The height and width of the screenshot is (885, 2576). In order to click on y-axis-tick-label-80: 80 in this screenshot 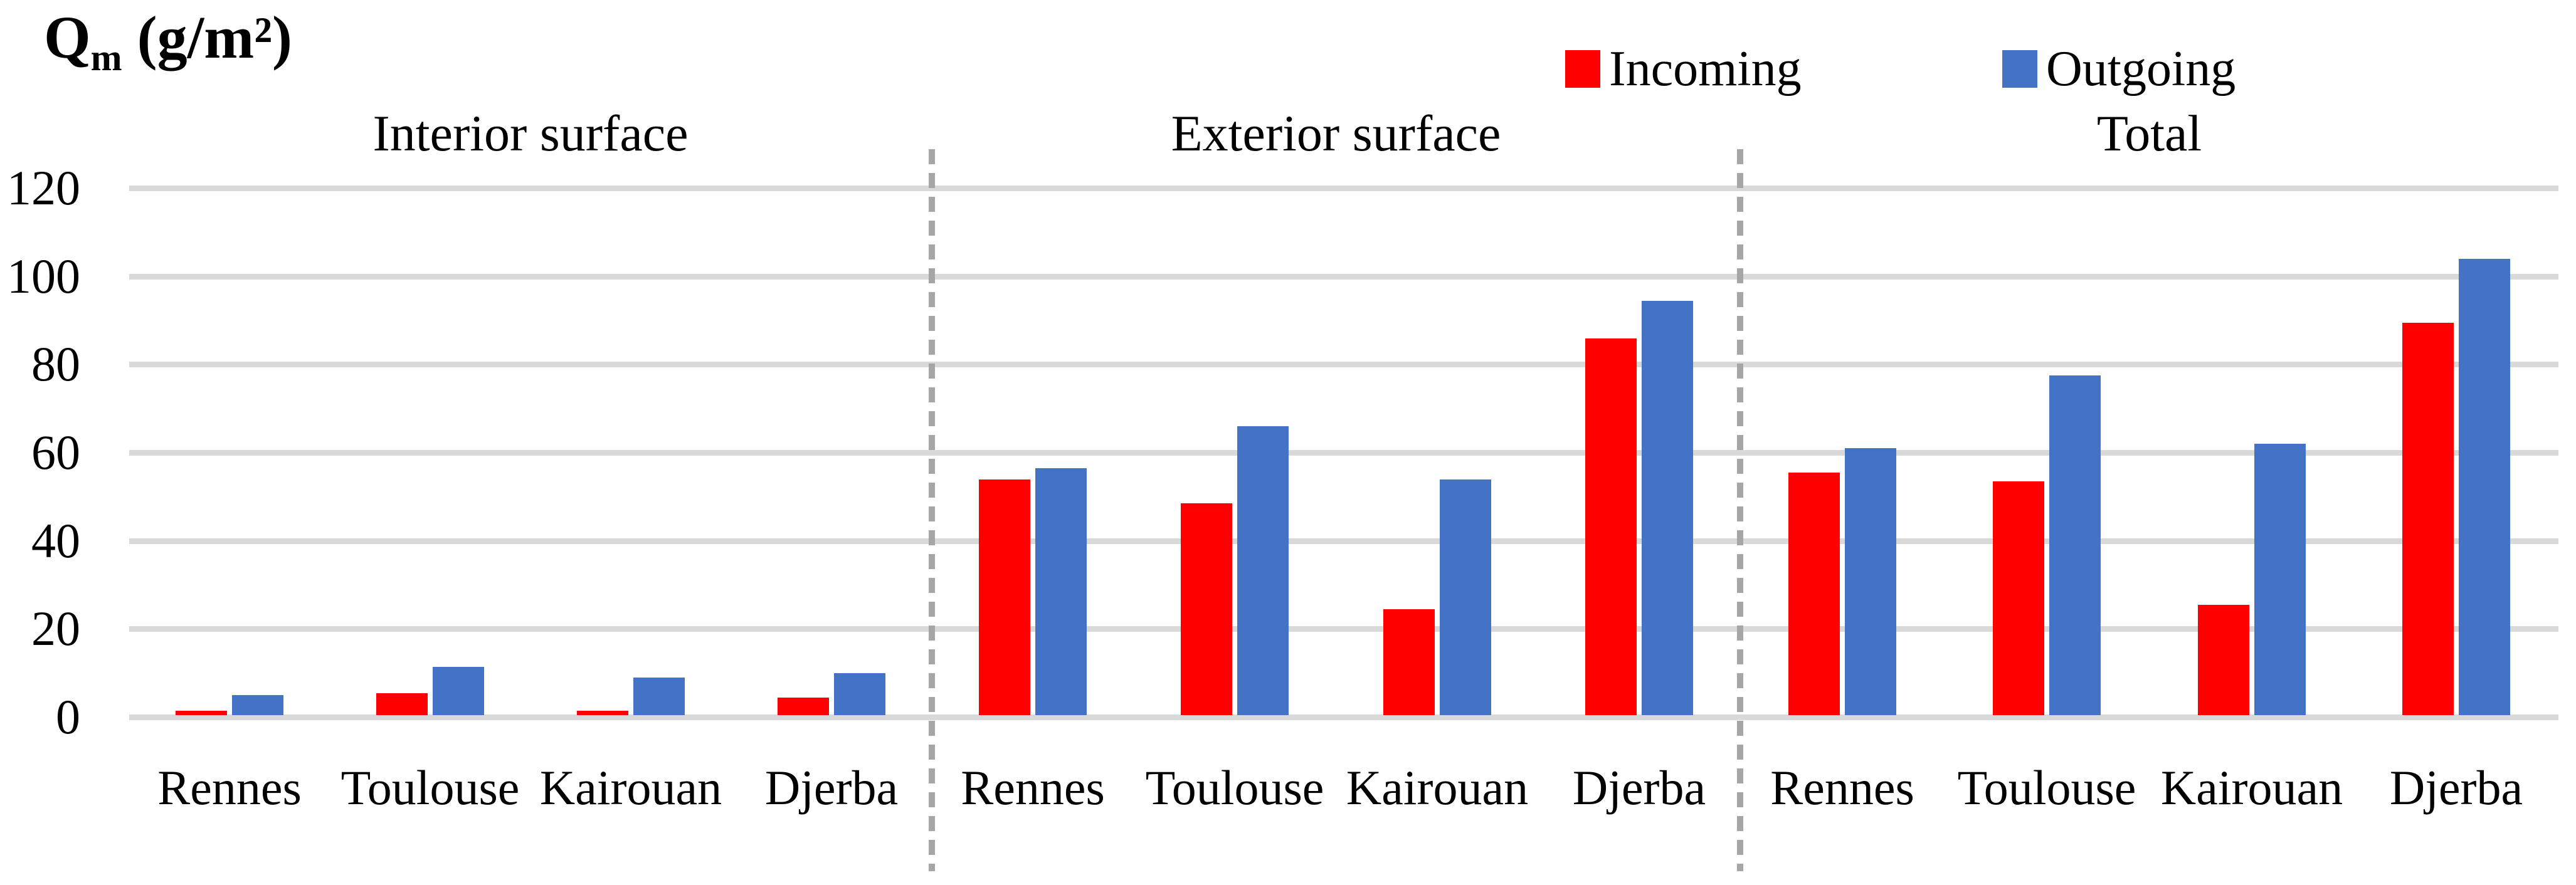, I will do `click(55, 364)`.